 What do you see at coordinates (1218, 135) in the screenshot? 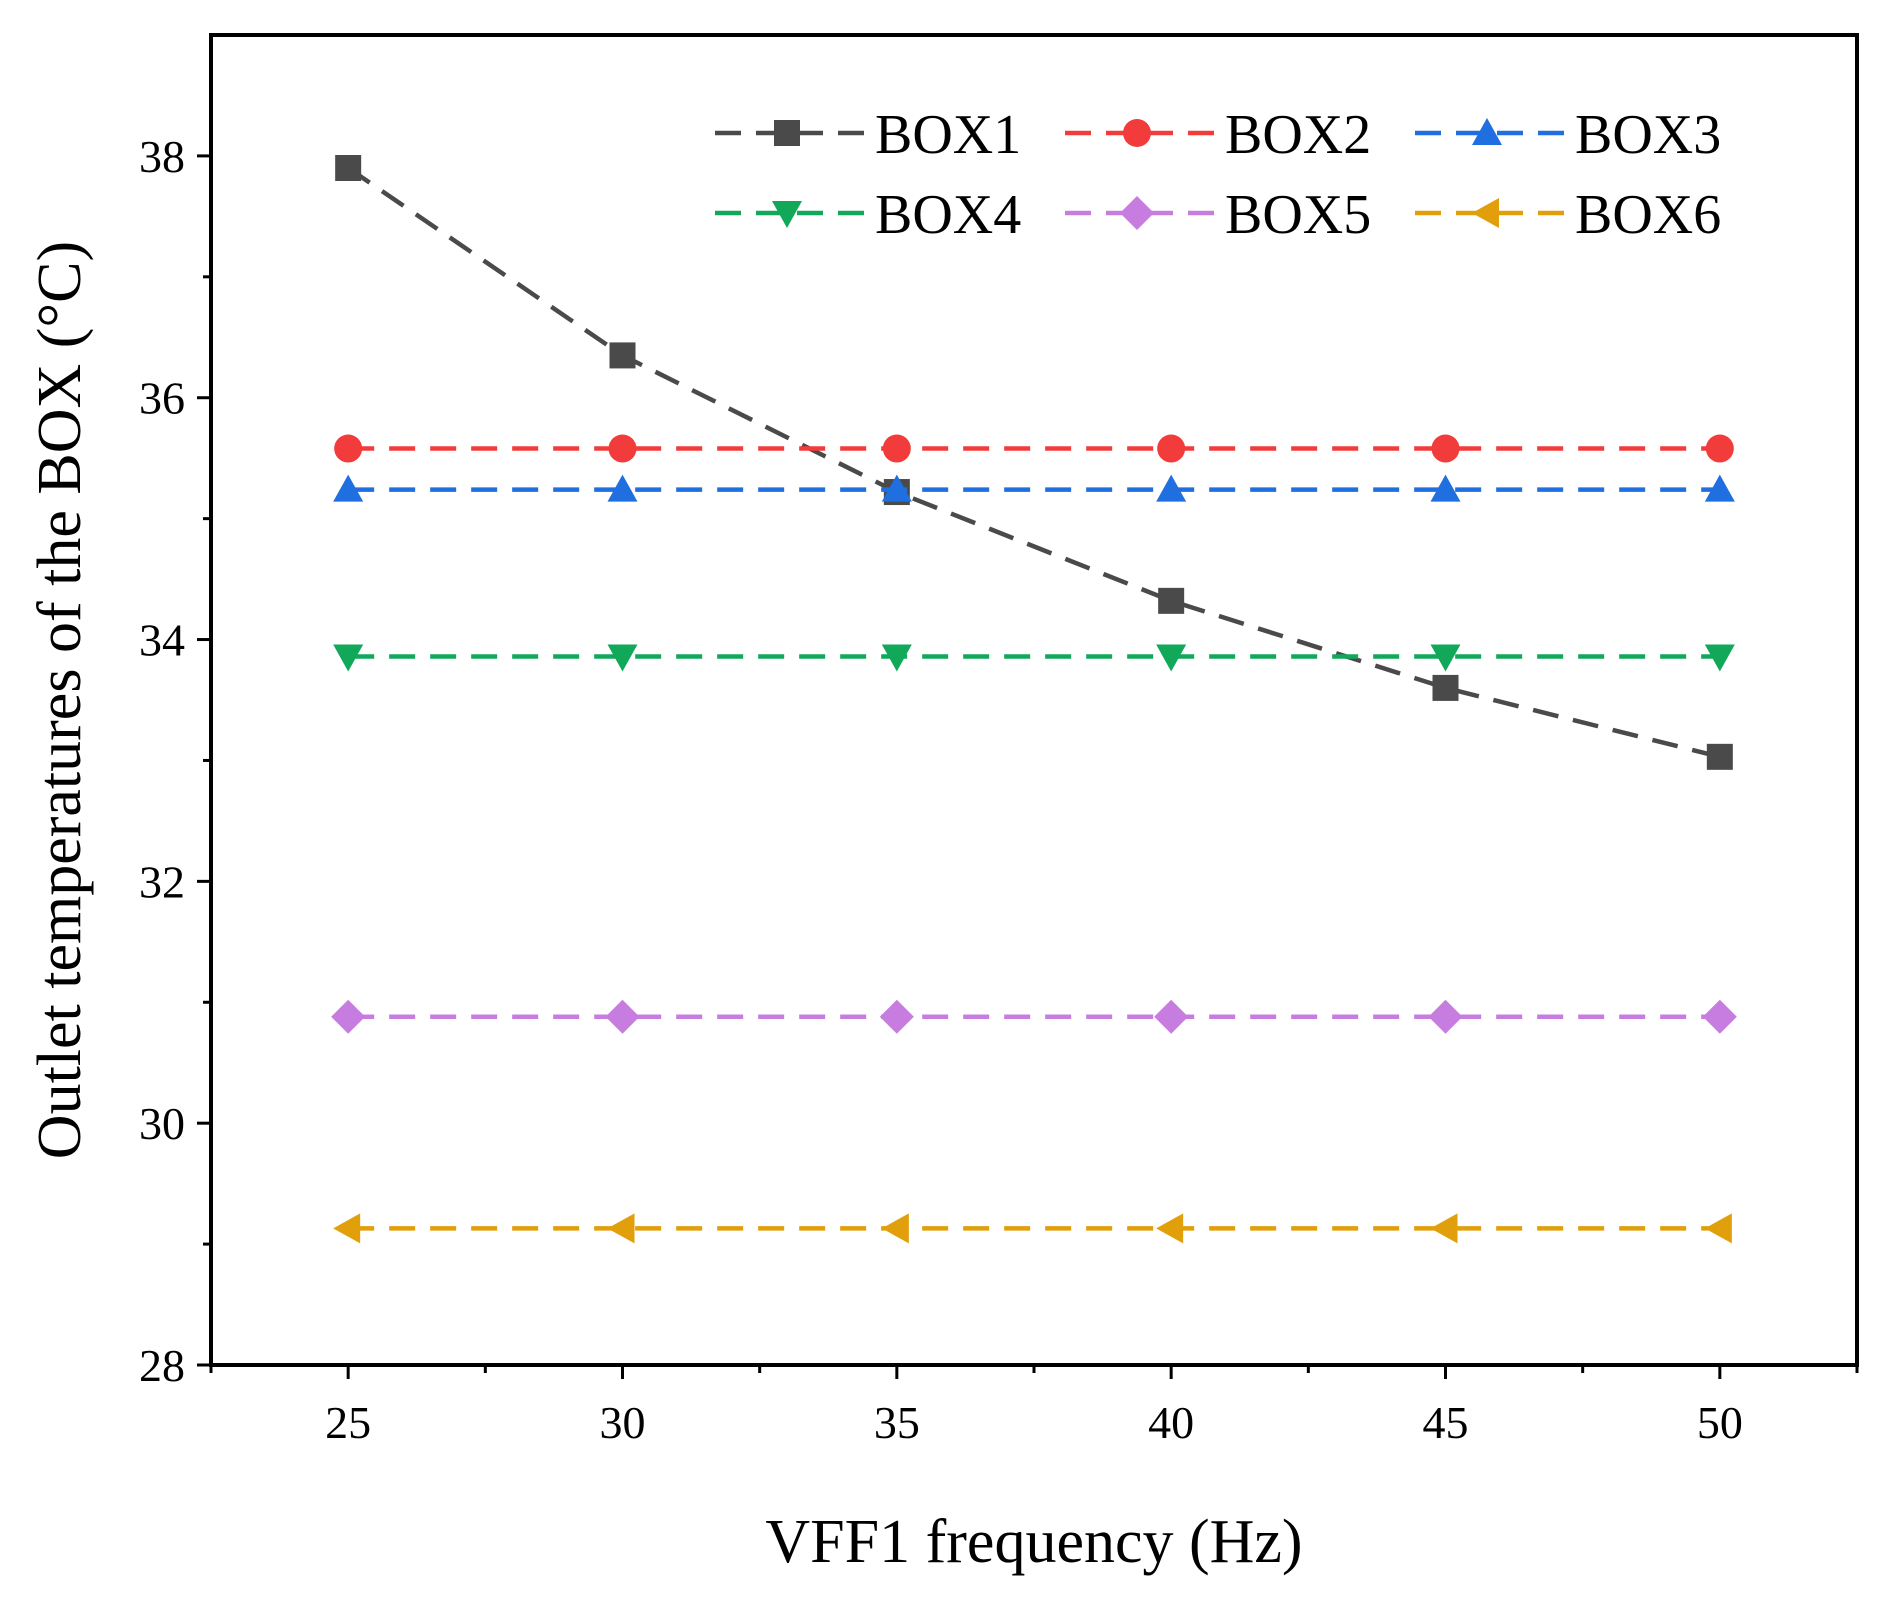
I see `legend-item-box2: BOX2` at bounding box center [1218, 135].